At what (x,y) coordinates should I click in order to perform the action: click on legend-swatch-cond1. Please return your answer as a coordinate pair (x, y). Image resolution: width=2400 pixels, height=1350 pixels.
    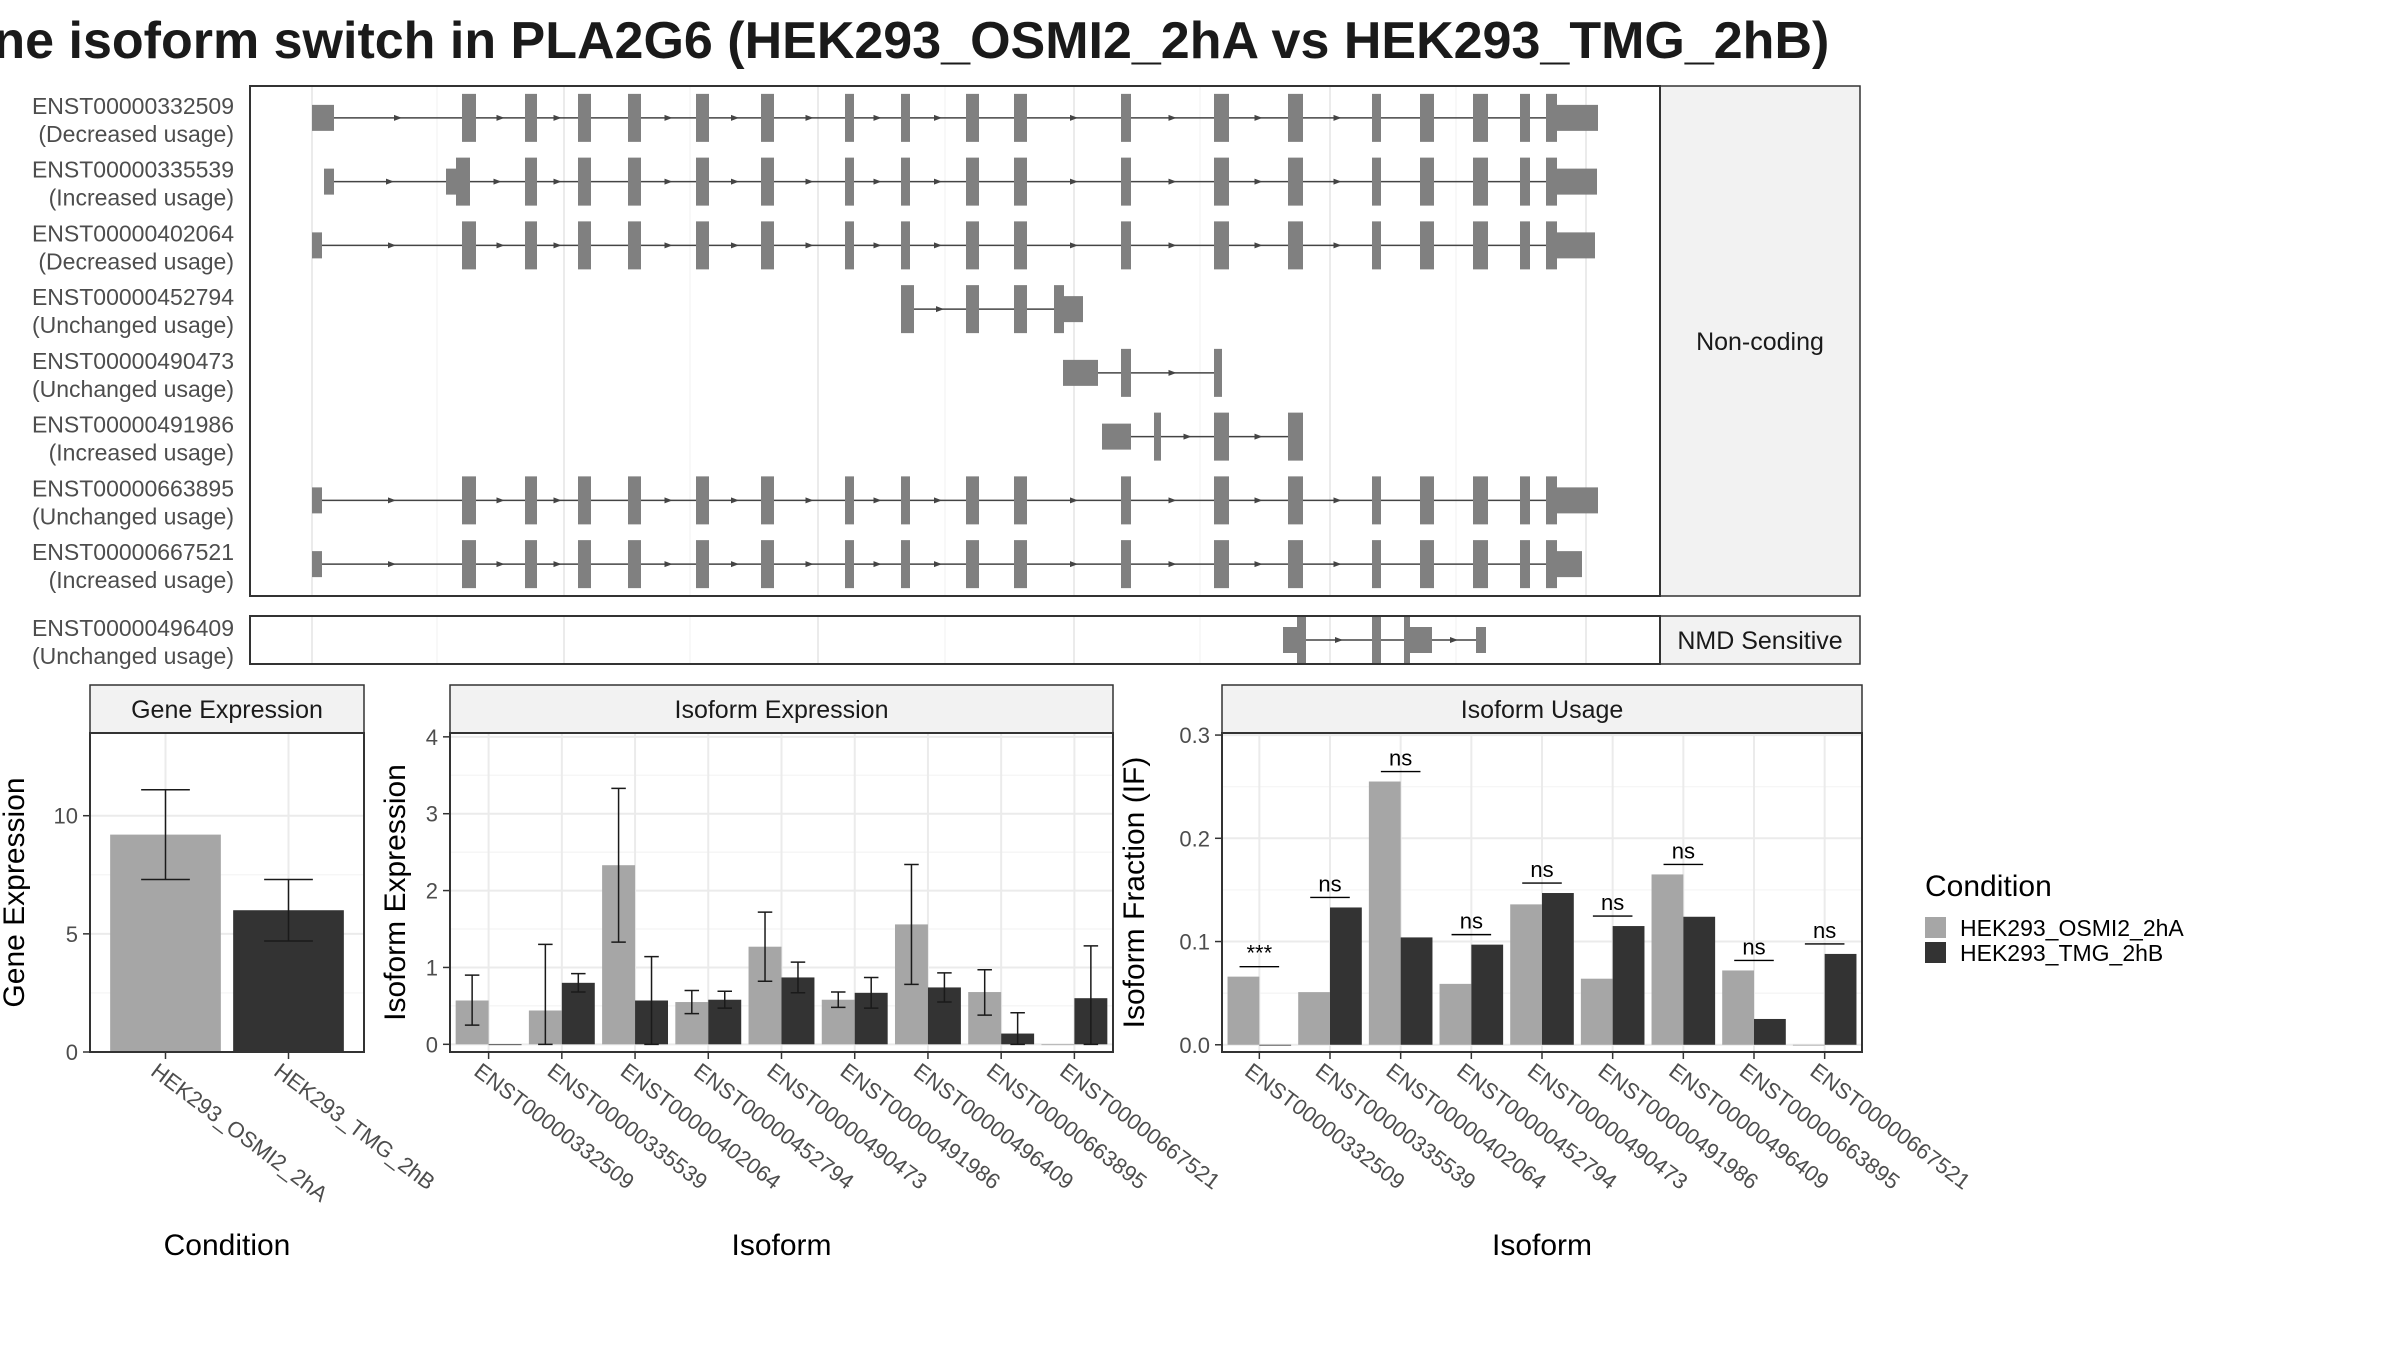
    Looking at the image, I should click on (1935, 927).